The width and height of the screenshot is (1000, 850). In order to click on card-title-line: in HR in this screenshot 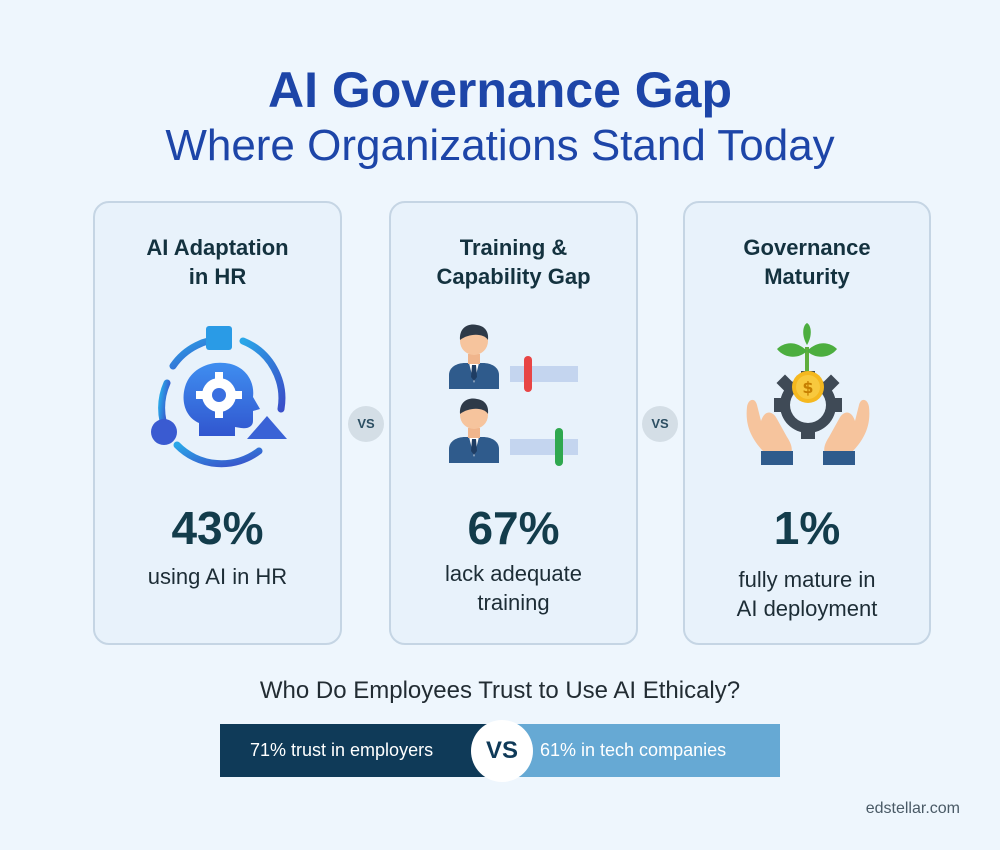, I will do `click(217, 276)`.